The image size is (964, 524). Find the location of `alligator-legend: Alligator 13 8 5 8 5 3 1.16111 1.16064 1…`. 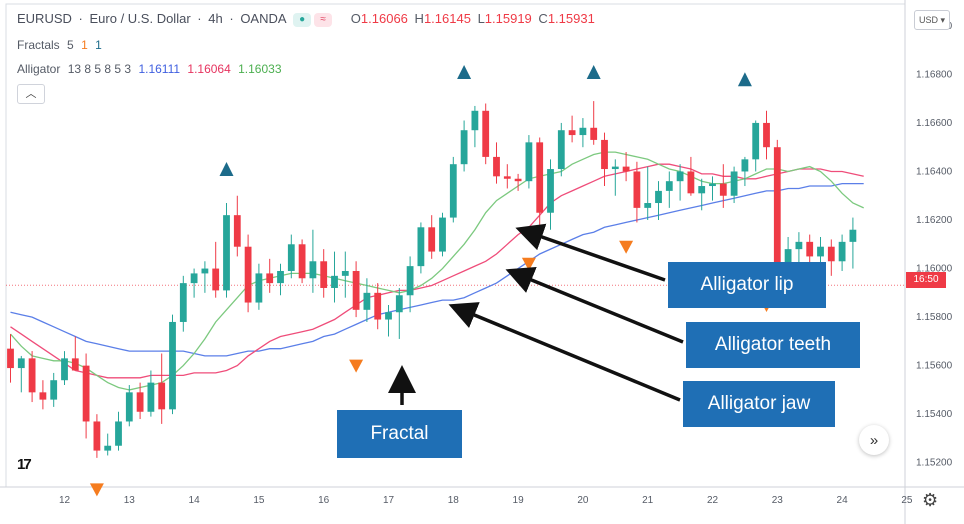

alligator-legend: Alligator 13 8 5 8 5 3 1.16111 1.16064 1… is located at coordinates (151, 69).